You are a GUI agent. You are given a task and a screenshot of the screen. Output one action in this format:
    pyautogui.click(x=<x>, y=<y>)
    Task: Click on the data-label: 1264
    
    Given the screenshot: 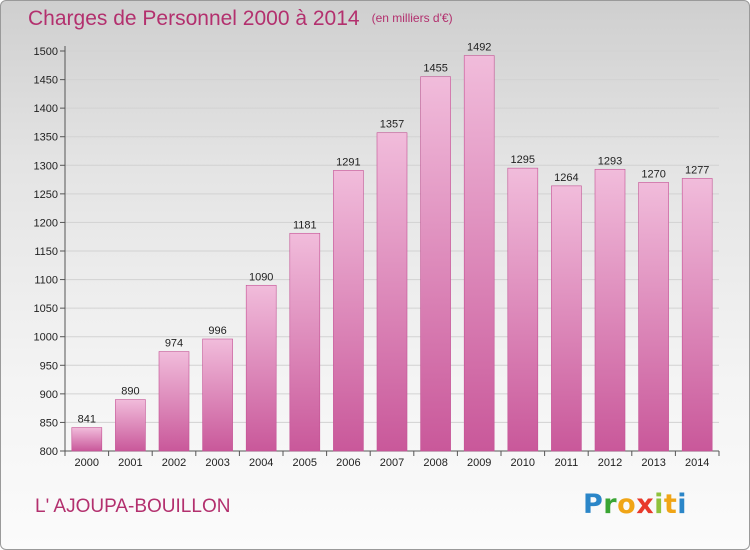 What is the action you would take?
    pyautogui.click(x=566, y=178)
    